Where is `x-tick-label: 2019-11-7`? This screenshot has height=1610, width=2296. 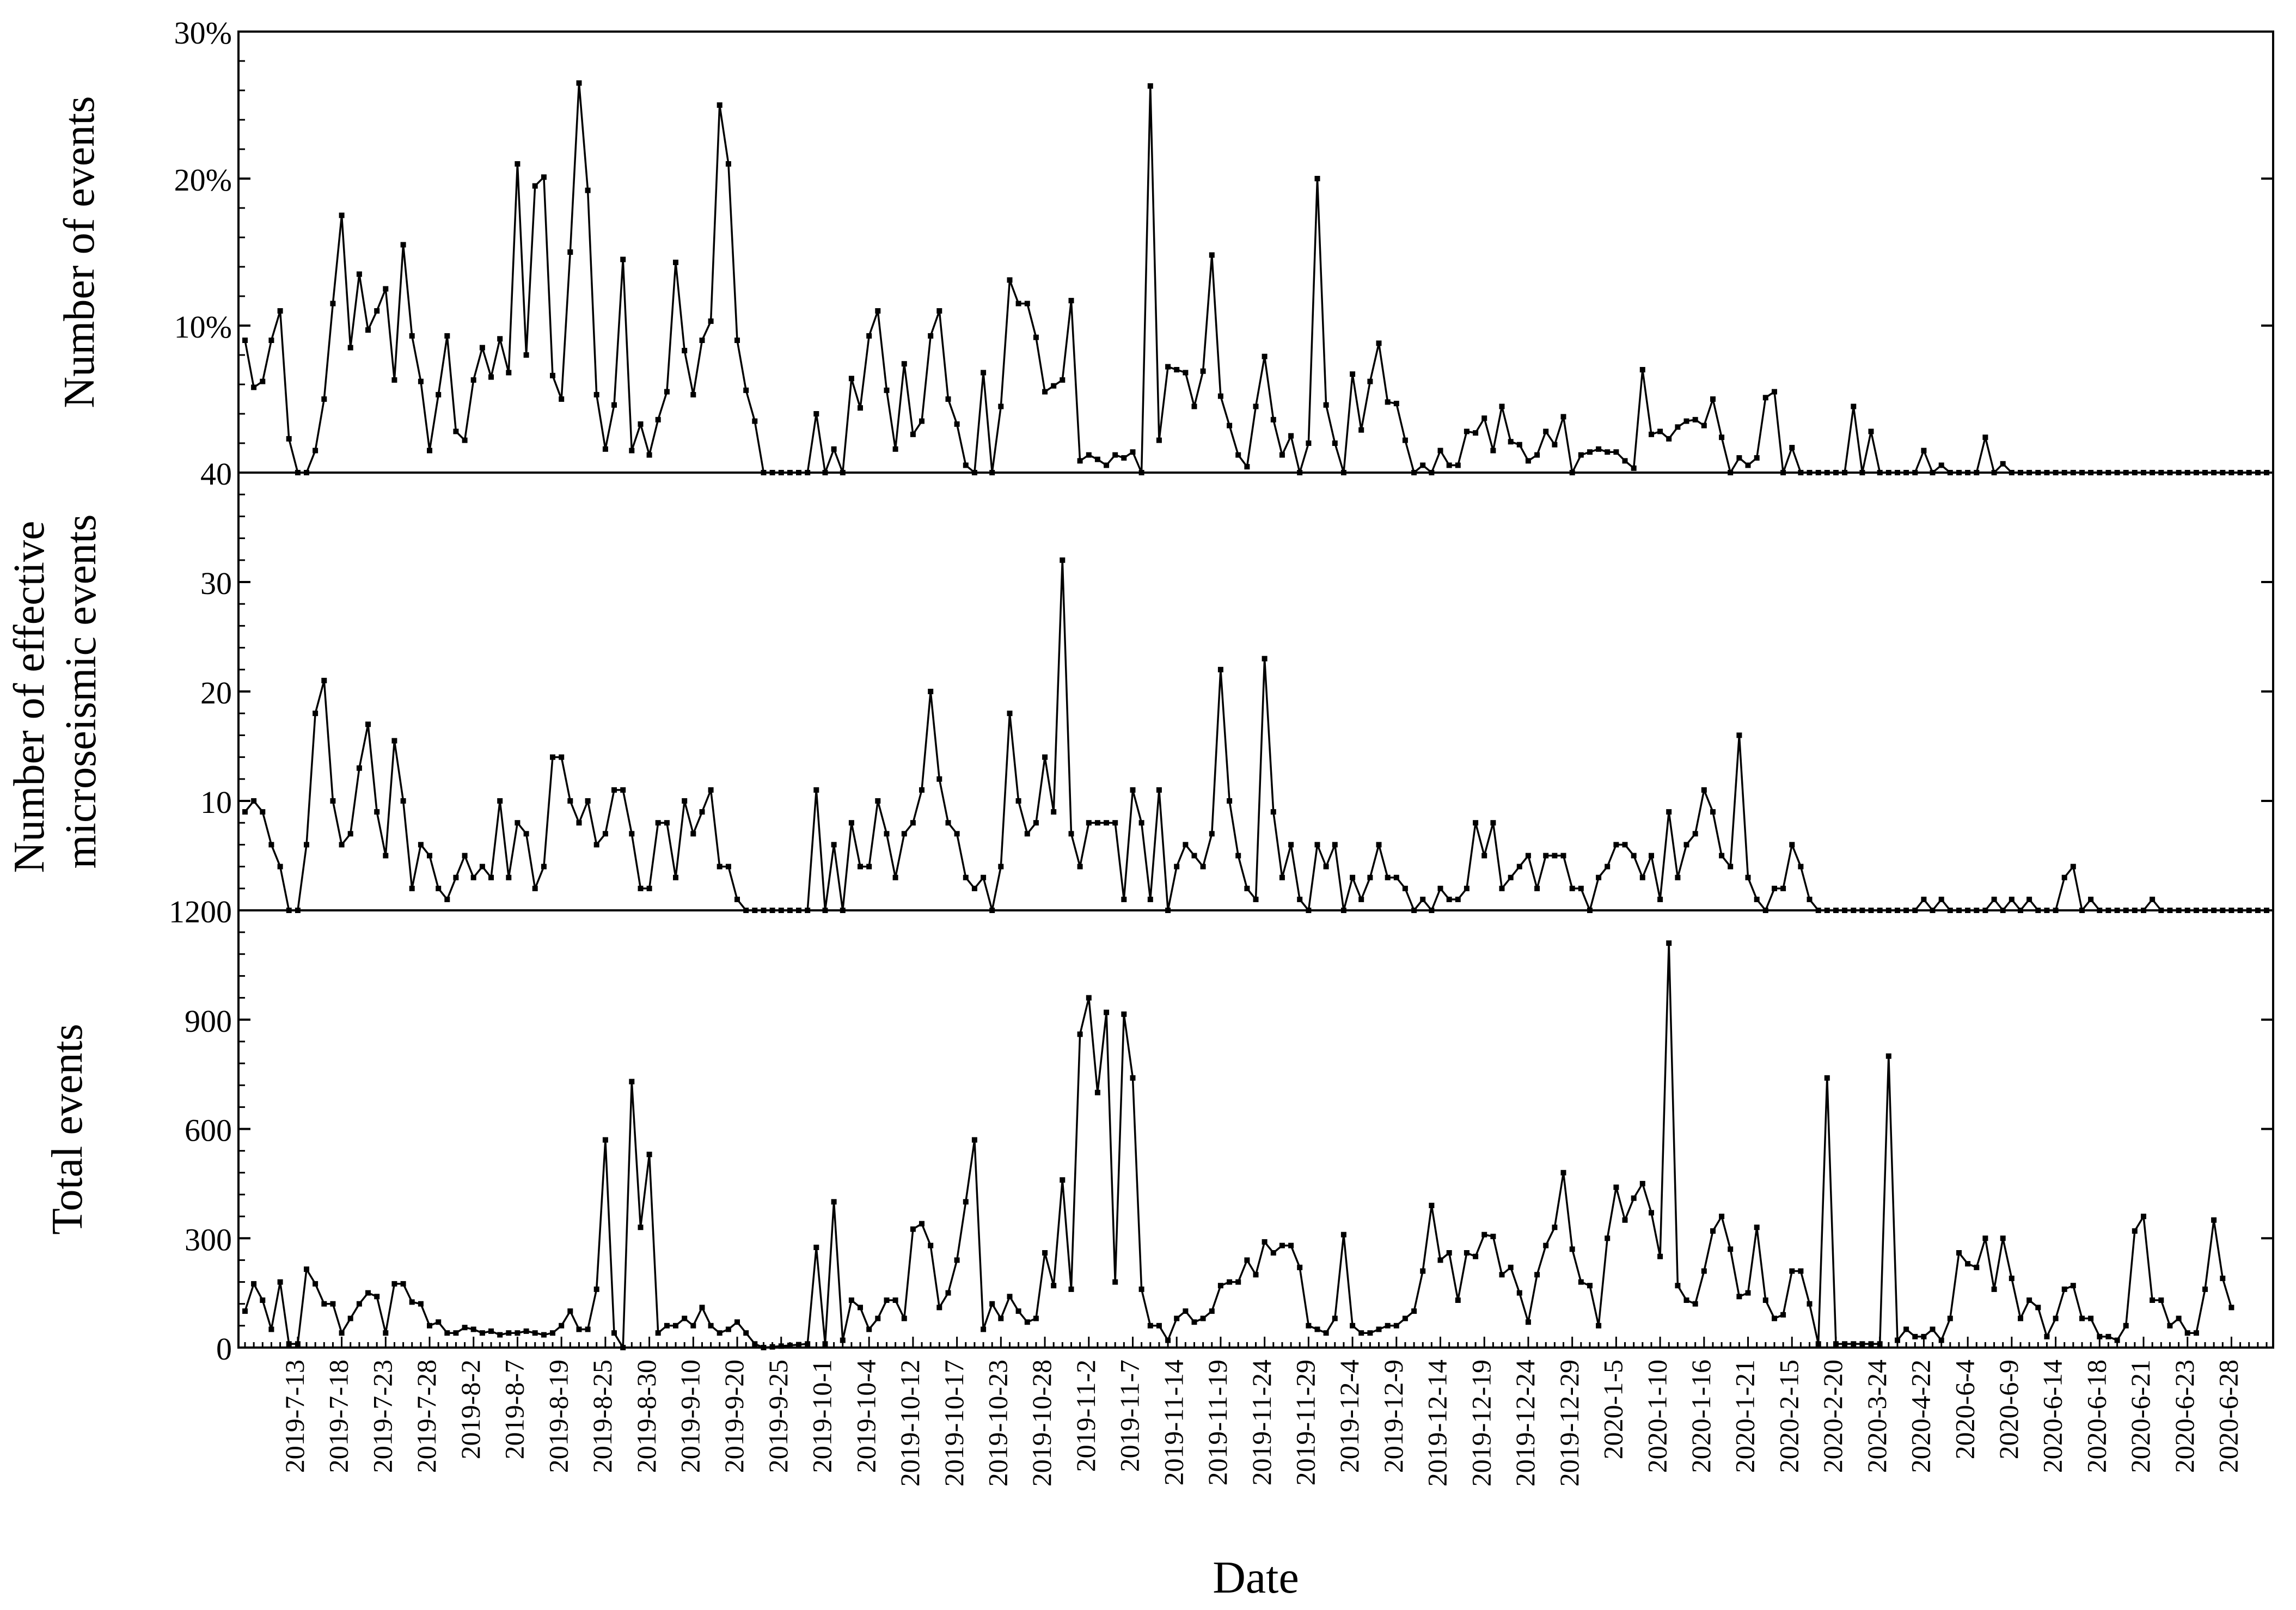
x-tick-label: 2019-11-7 is located at coordinates (1130, 1416).